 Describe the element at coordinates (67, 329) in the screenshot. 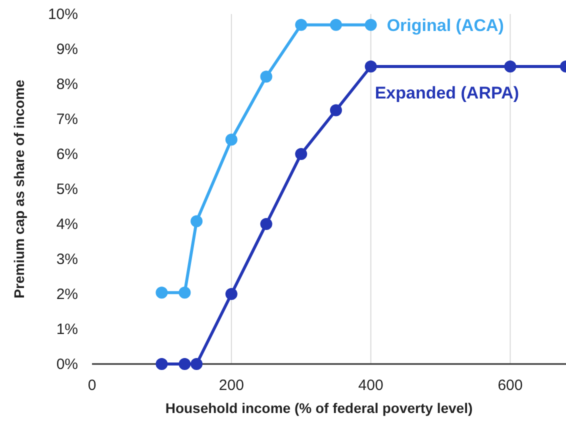

I see `y-tick-label: 1%` at that location.